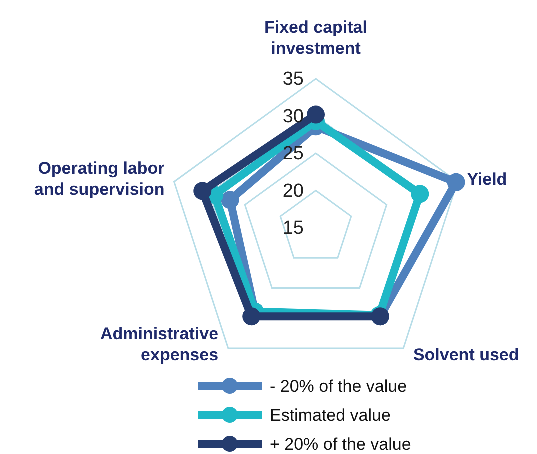  Describe the element at coordinates (100, 178) in the screenshot. I see `spoke-label: Operating labor and supervision` at that location.